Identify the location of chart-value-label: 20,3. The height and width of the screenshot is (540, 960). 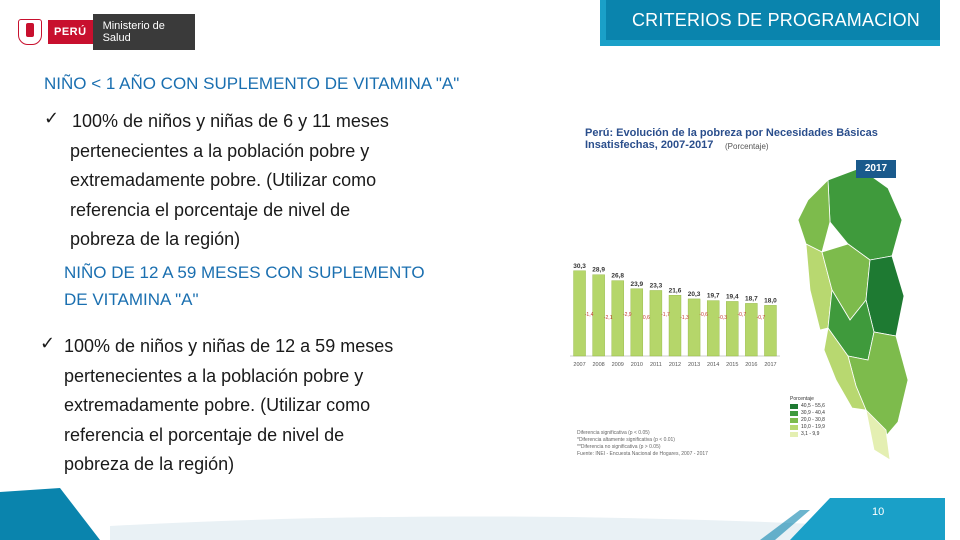
(694, 294).